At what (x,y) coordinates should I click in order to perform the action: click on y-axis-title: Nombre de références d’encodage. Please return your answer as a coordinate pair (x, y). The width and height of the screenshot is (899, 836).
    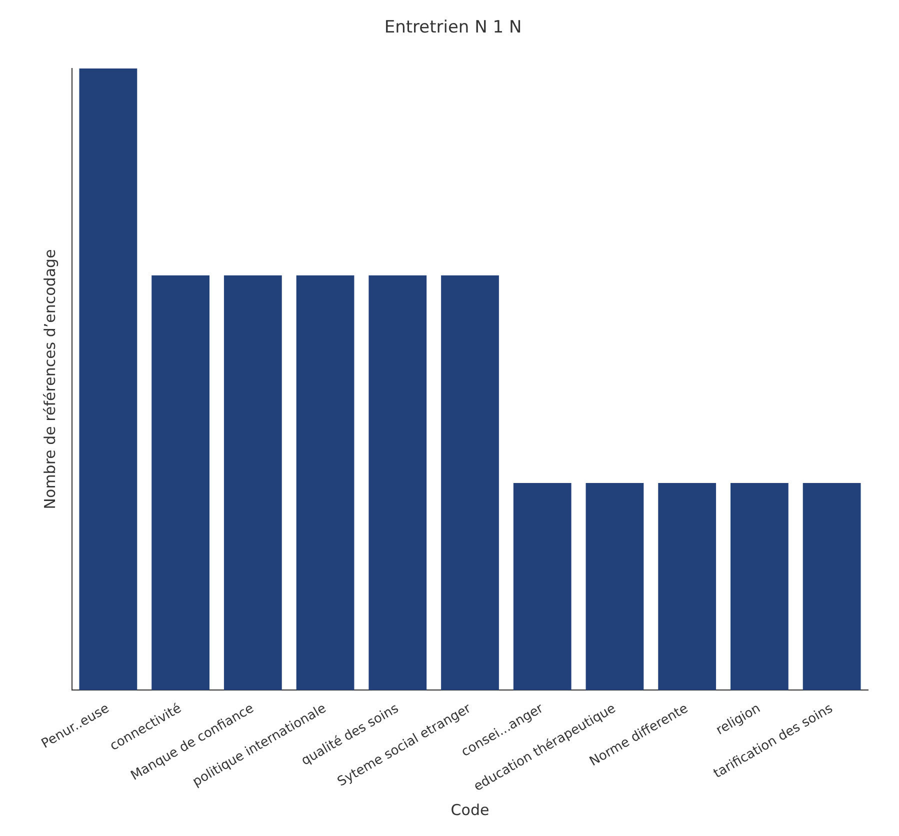
    Looking at the image, I should click on (49, 379).